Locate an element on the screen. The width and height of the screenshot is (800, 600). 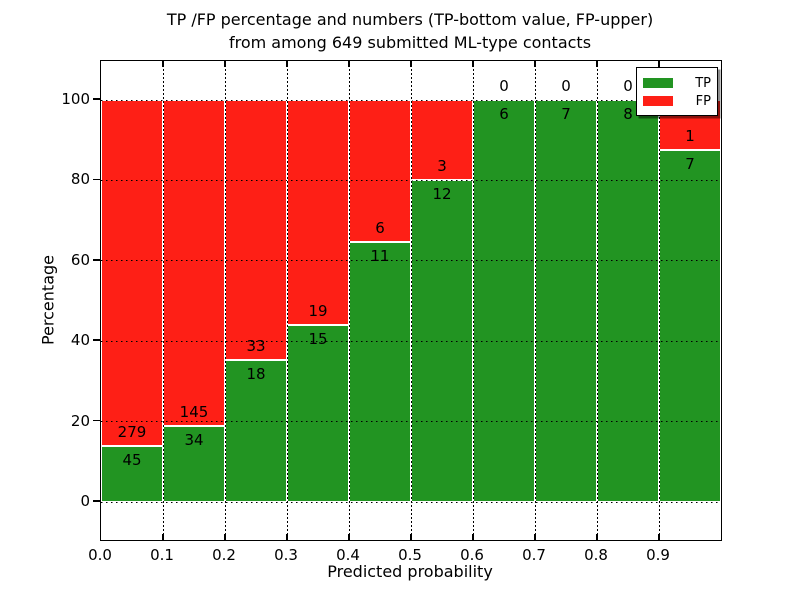
fp-count-label: 1 is located at coordinates (690, 136).